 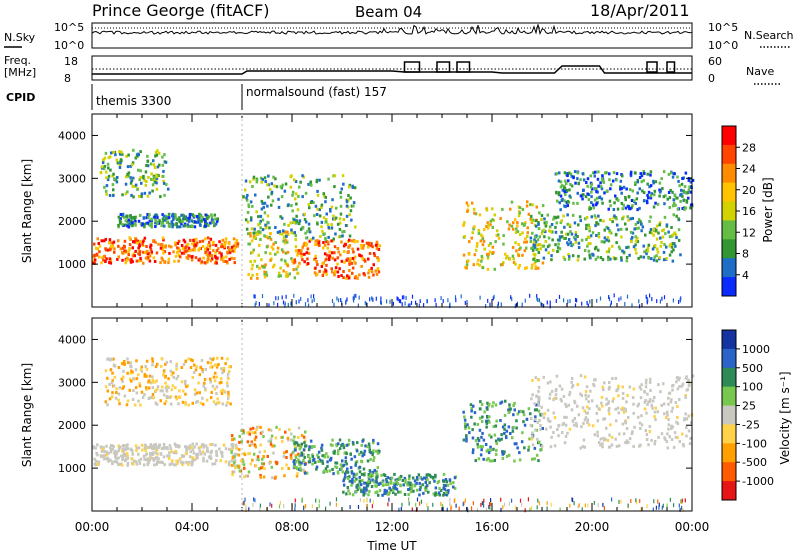 I want to click on nave-label: Nave, so click(x=760, y=71).